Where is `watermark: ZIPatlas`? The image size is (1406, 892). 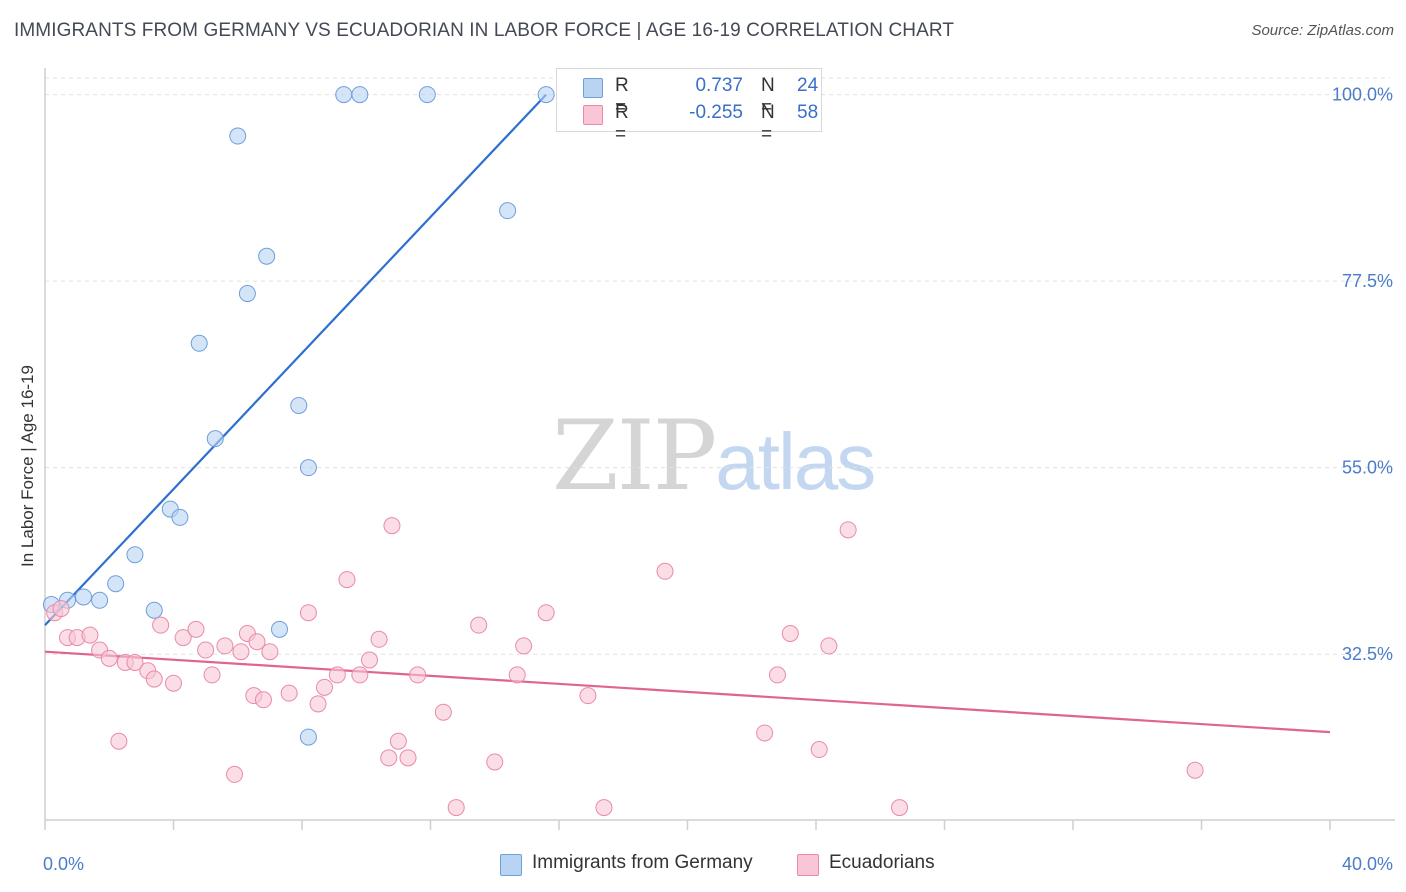 watermark: ZIPatlas is located at coordinates (714, 456).